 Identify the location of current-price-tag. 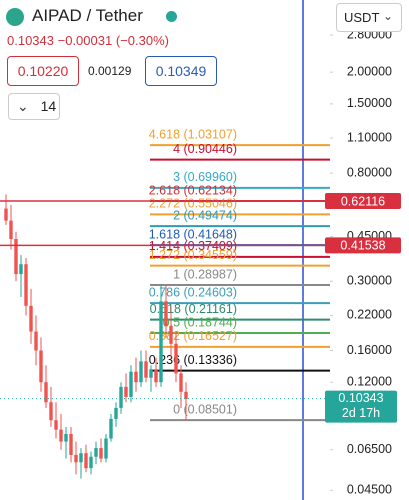
(361, 406).